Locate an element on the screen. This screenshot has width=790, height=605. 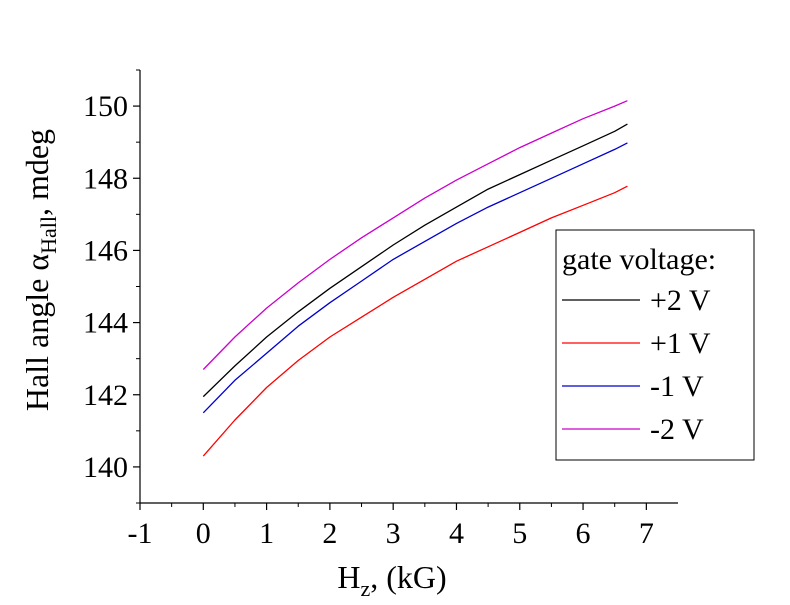
y-tick-label: 148 is located at coordinates (105, 178).